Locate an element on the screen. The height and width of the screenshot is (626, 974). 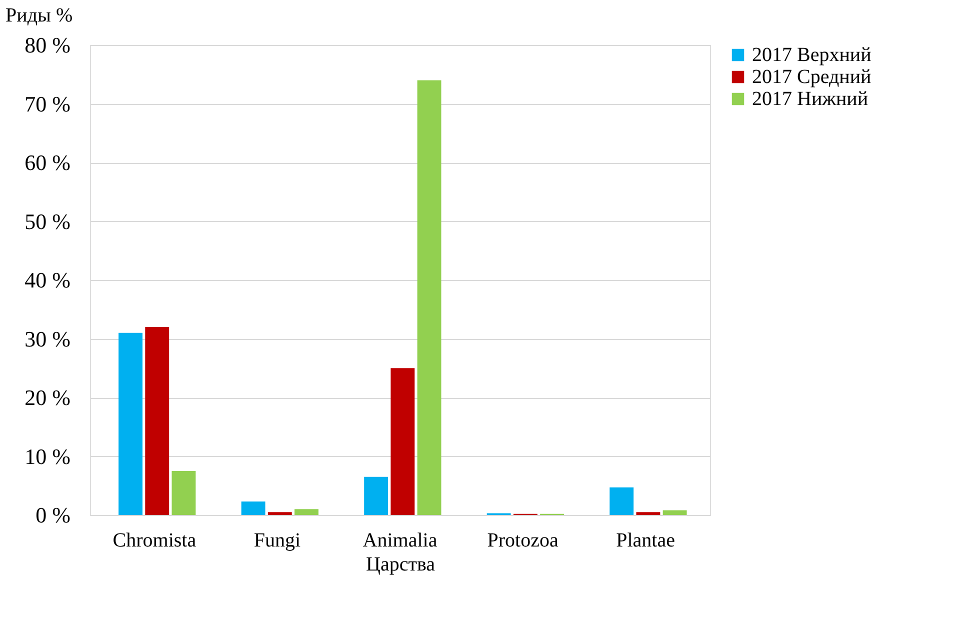
y-tick-label: 10 % is located at coordinates (47, 456).